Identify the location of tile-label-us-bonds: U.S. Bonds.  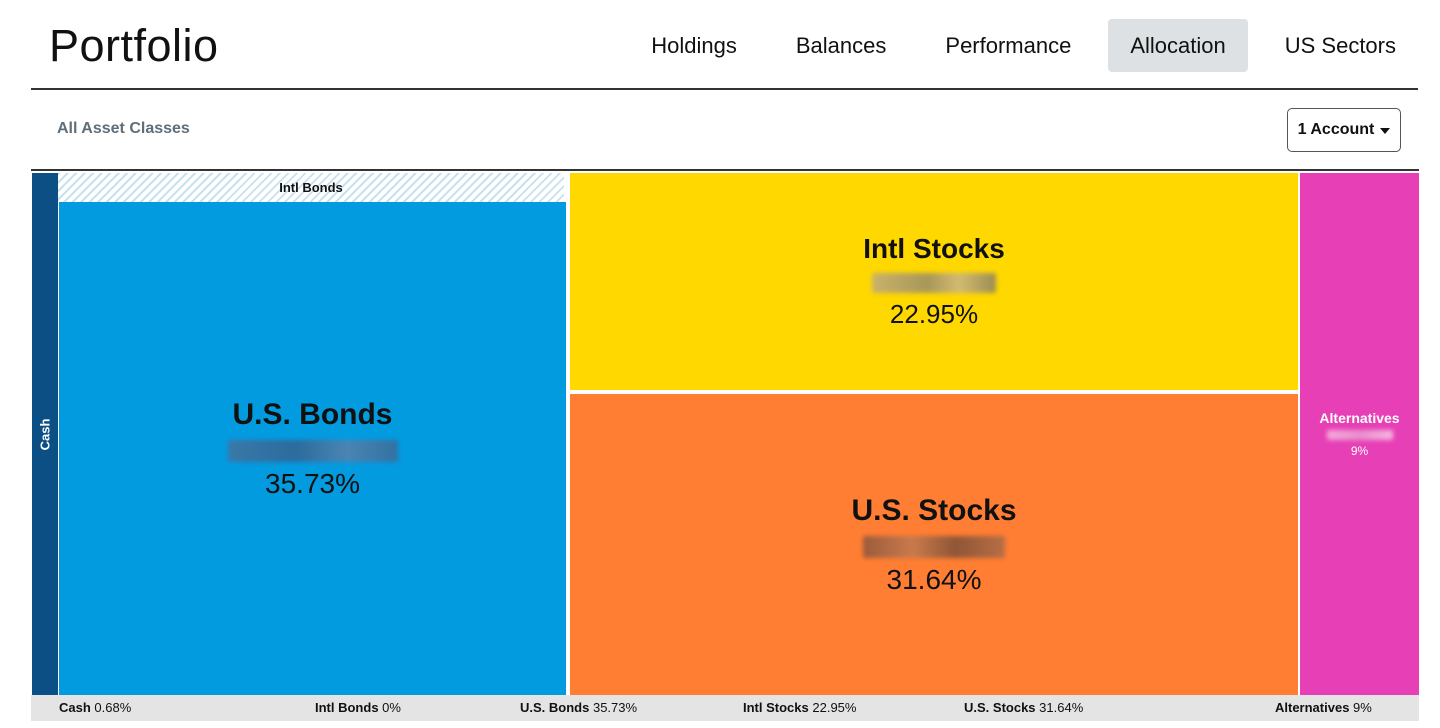
(312, 414).